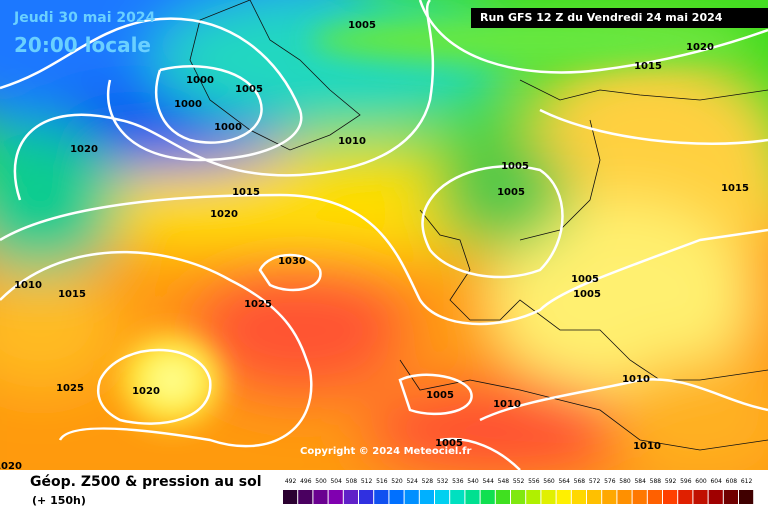 This screenshot has height=512, width=768. What do you see at coordinates (625, 481) in the screenshot?
I see `legend-tick-label: 580` at bounding box center [625, 481].